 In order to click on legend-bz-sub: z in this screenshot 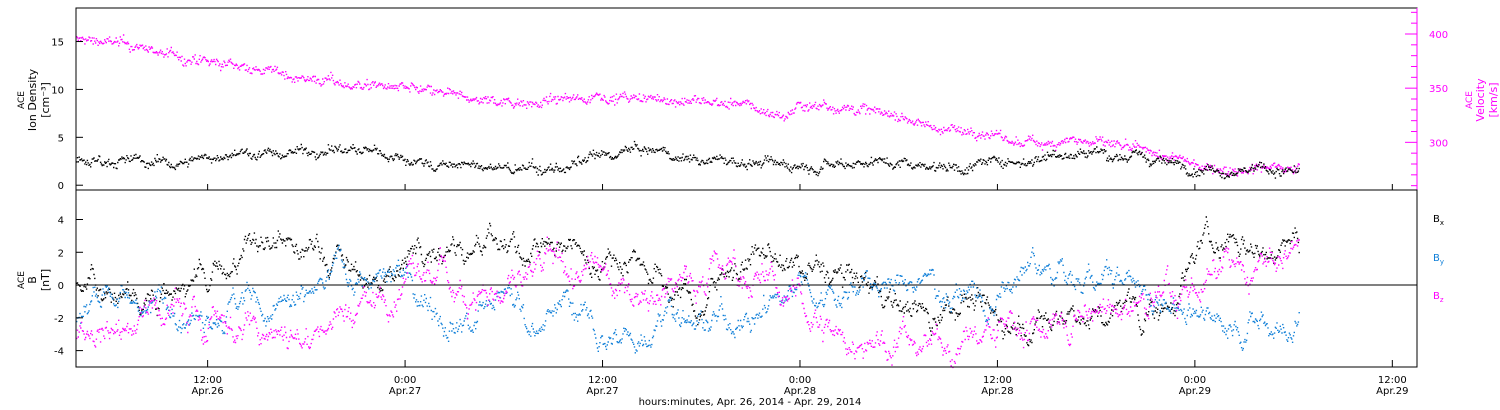, I will do `click(1442, 300)`.